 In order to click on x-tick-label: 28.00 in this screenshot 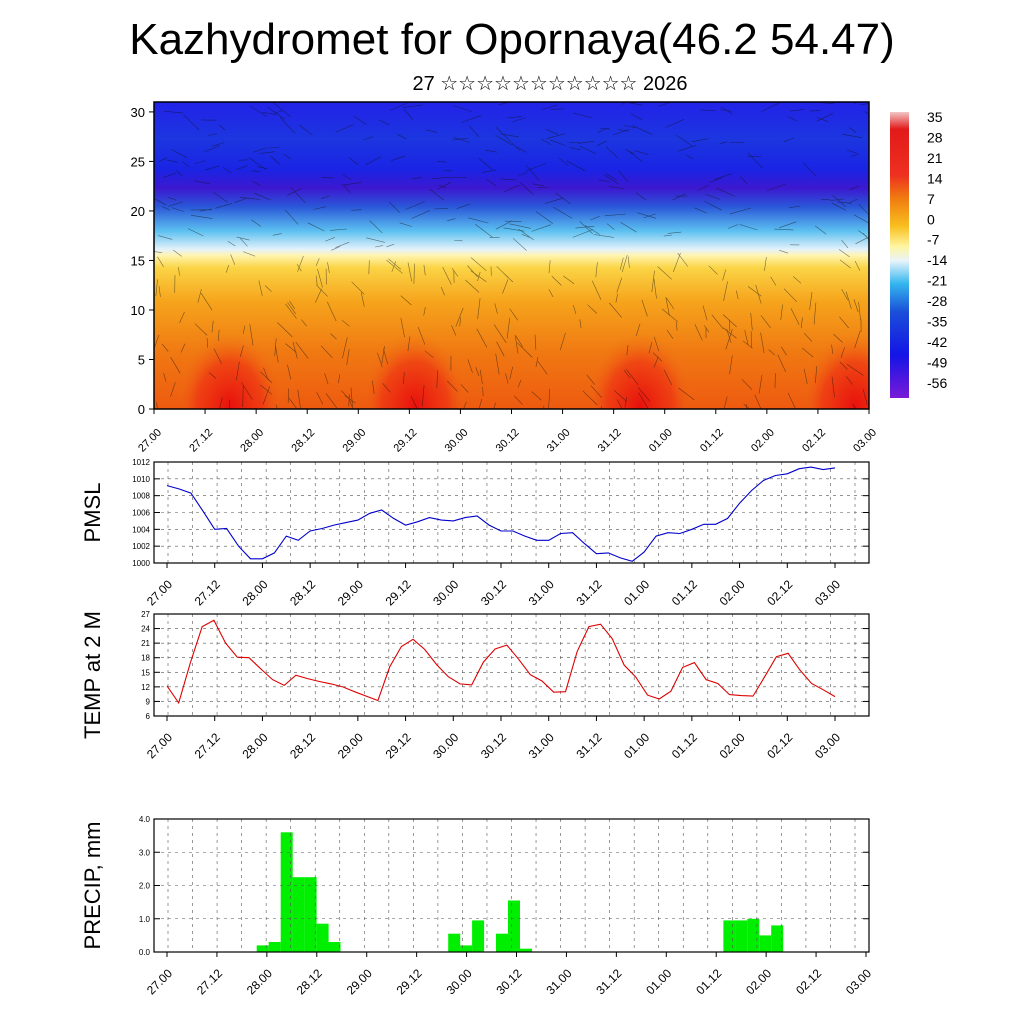, I will do `click(252, 441)`.